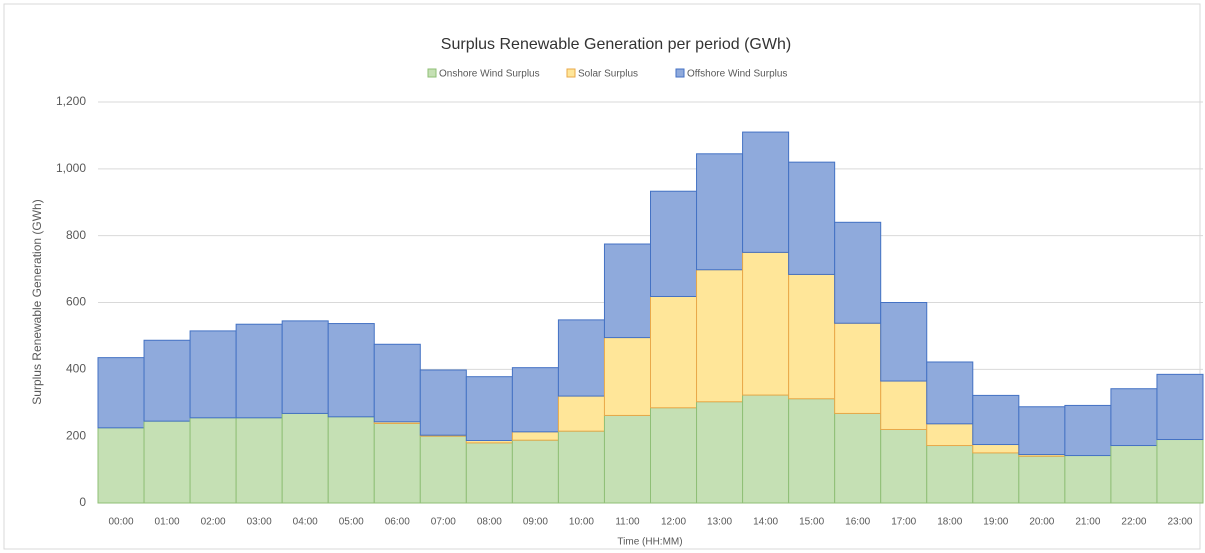 Image resolution: width=1205 pixels, height=553 pixels. What do you see at coordinates (76, 235) in the screenshot?
I see `y-tick-label: 800` at bounding box center [76, 235].